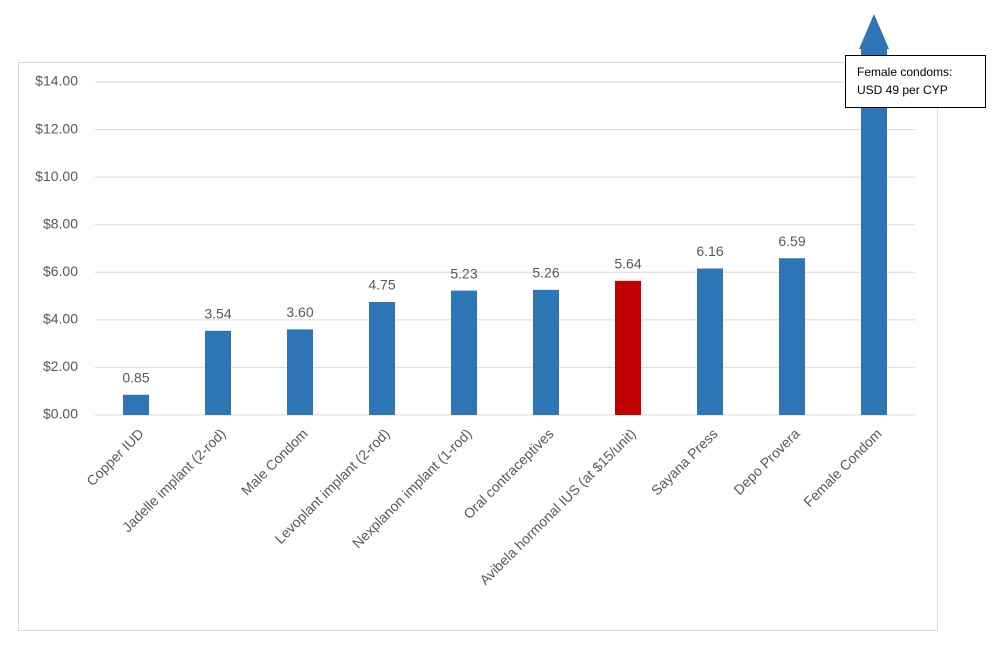 The image size is (1000, 651). Describe the element at coordinates (60, 223) in the screenshot. I see `y-tick-label: $8.00` at that location.